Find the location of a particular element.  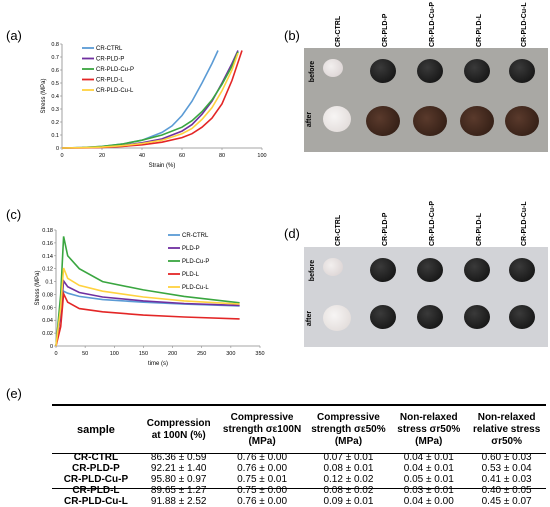

panel-label-d: (d) is located at coordinates (292, 233).